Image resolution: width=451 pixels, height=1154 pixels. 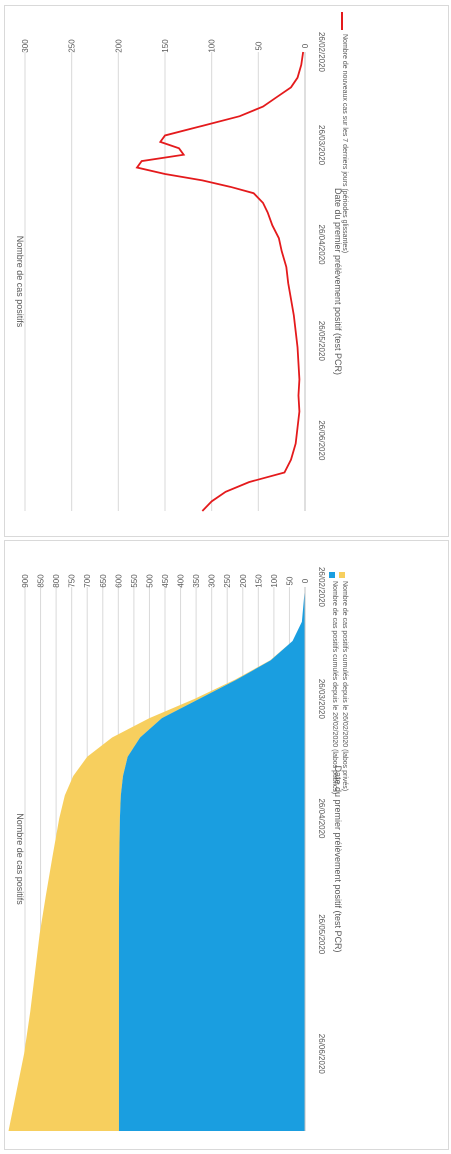 What do you see at coordinates (196, 581) in the screenshot?
I see `y-tick-label: 350` at bounding box center [196, 581].